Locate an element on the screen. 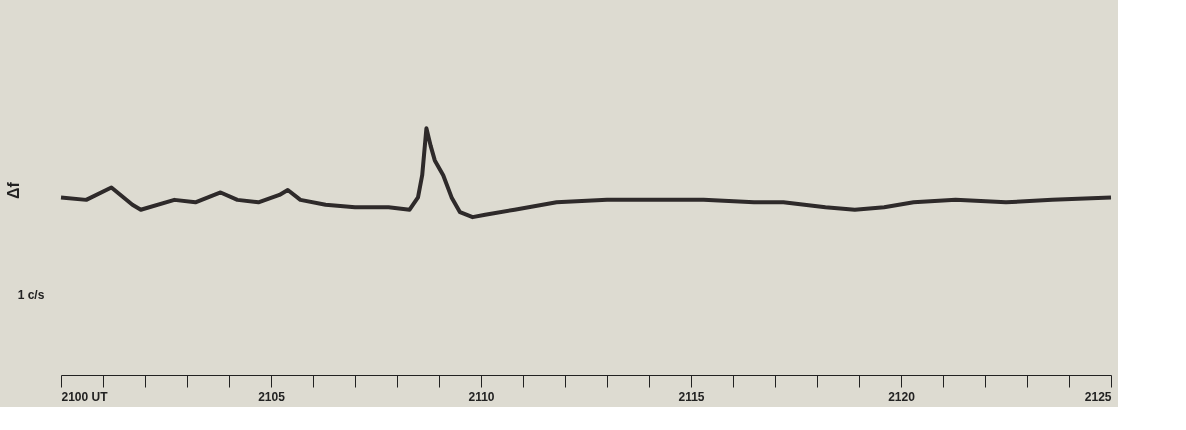 Image resolution: width=1186 pixels, height=430 pixels. x-tick-label: 2110 is located at coordinates (481, 396).